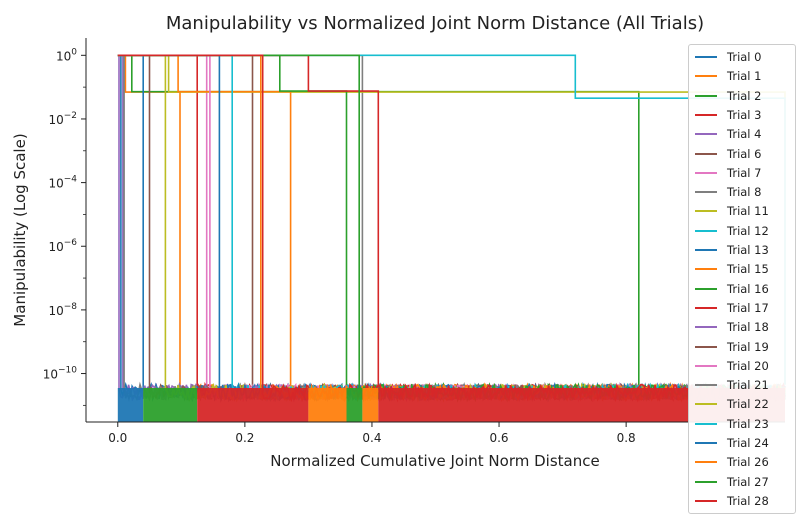  Describe the element at coordinates (728, 134) in the screenshot. I see `legend-item: Trial 4` at that location.